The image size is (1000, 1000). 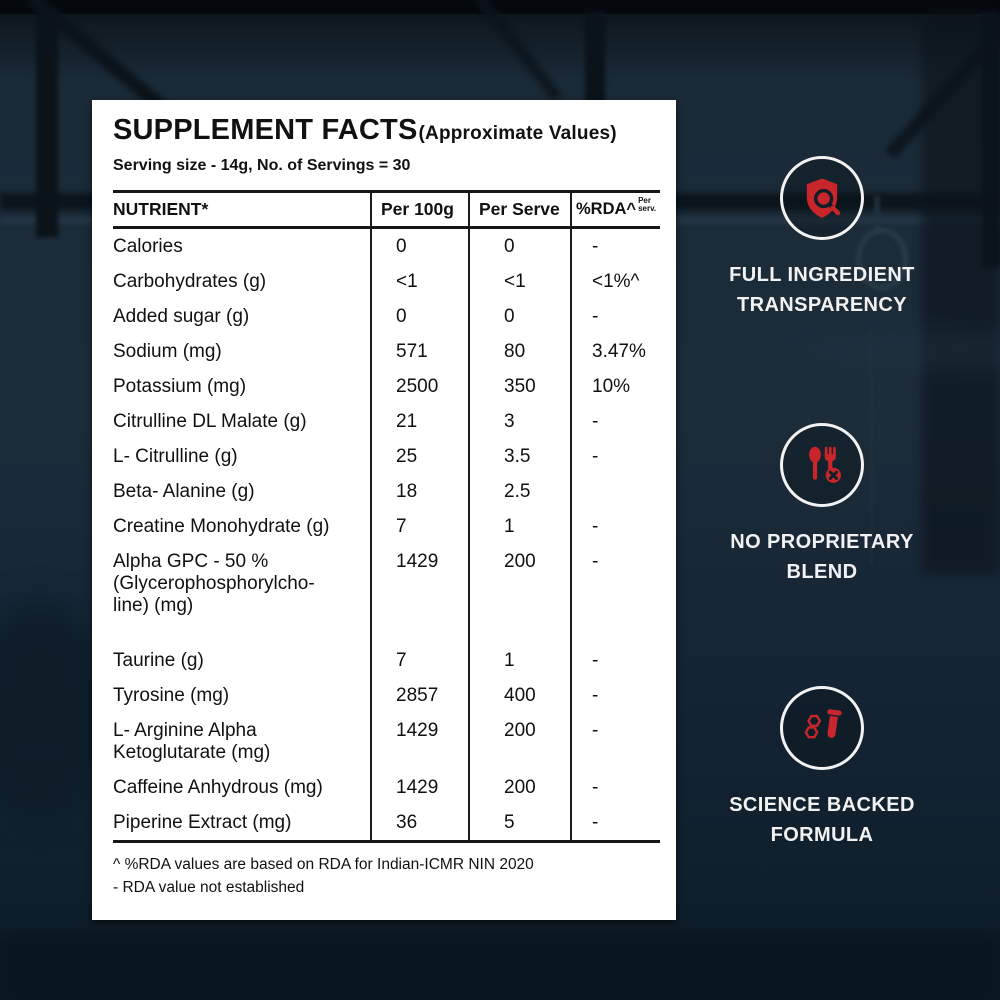 I want to click on nutrient-name: Potassium (mg), so click(x=180, y=386).